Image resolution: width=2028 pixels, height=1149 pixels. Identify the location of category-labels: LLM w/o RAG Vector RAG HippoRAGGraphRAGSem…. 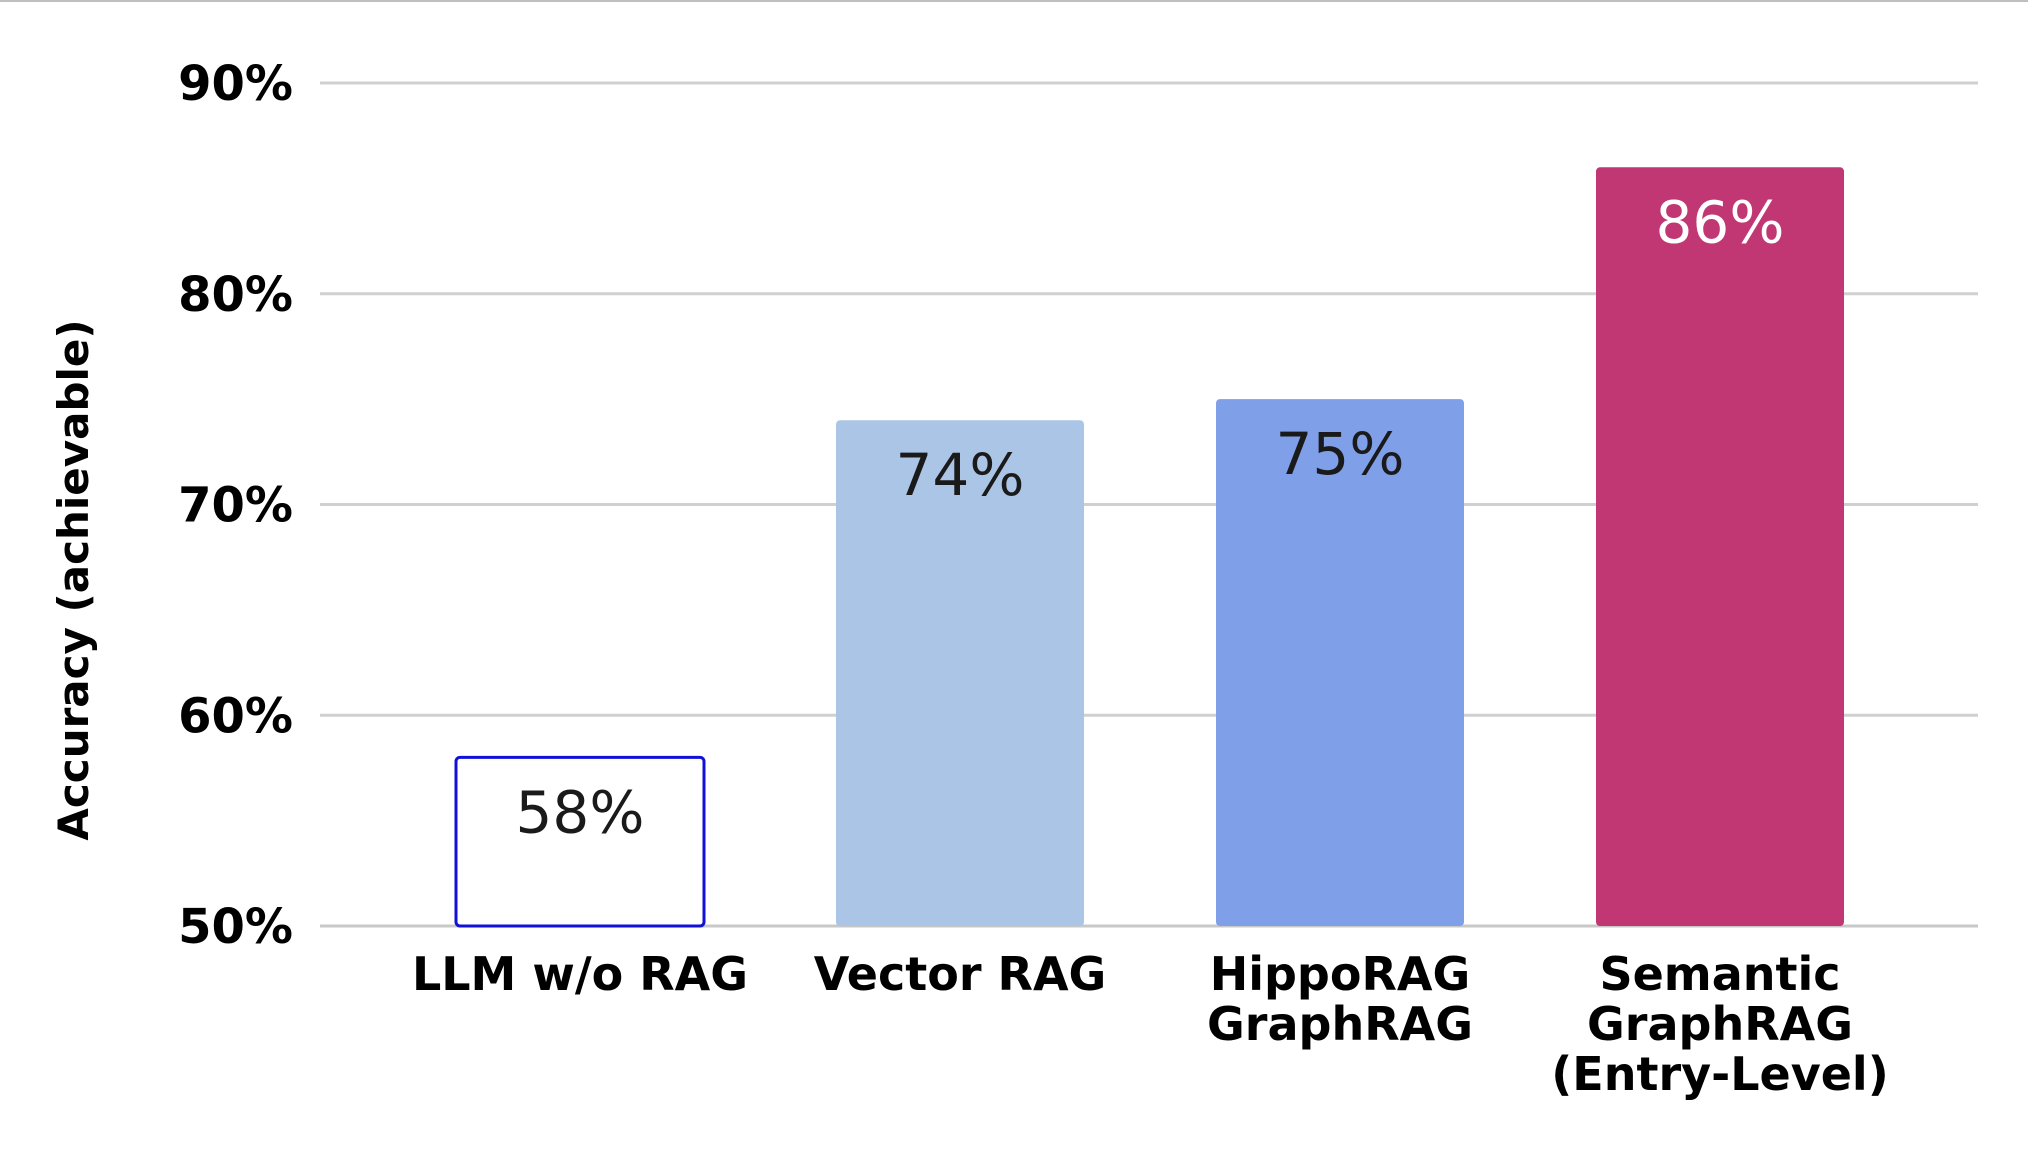
(1150, 1024).